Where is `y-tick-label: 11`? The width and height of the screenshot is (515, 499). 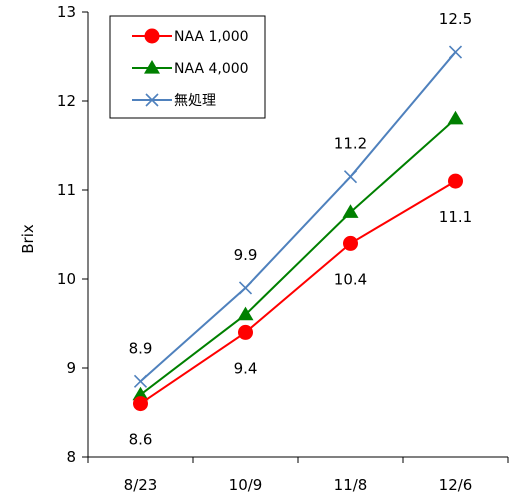
y-tick-label: 11 is located at coordinates (66, 190).